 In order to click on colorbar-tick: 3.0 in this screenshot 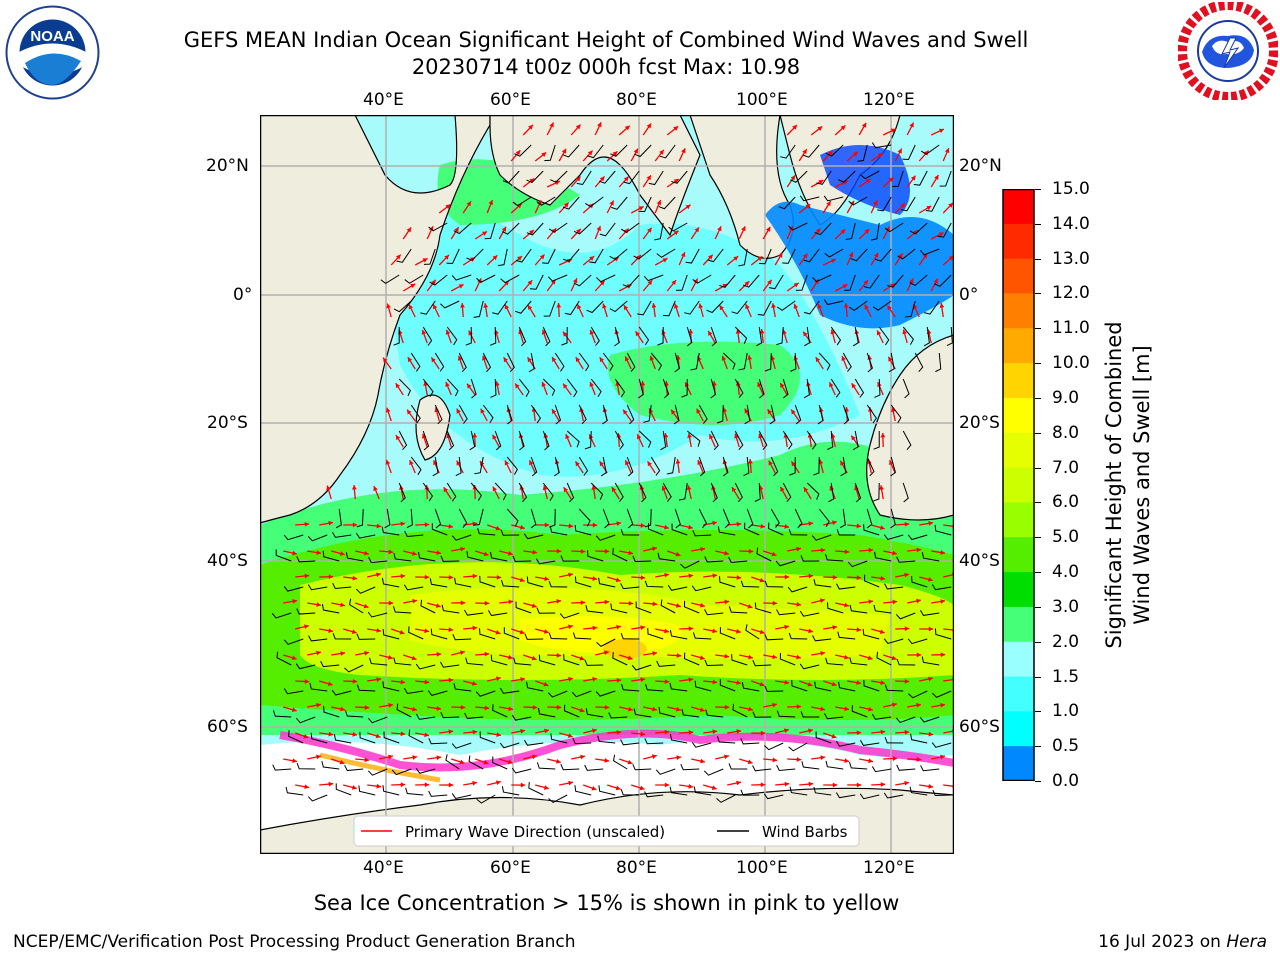, I will do `click(1066, 606)`.